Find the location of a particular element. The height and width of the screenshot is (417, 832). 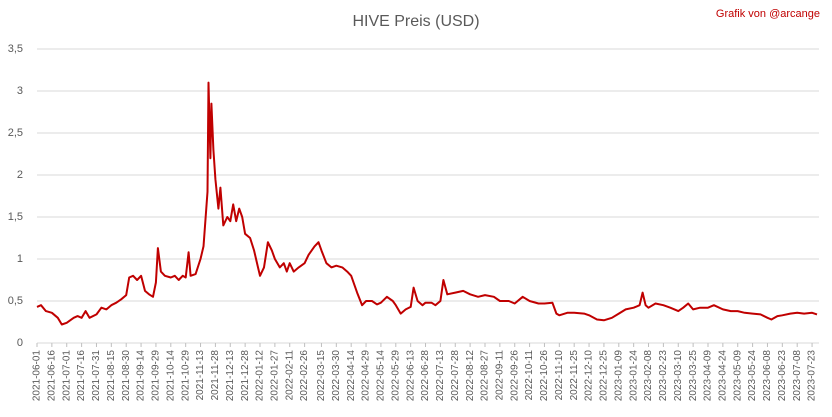

x-tick-label: 2023-04-09 is located at coordinates (708, 376).